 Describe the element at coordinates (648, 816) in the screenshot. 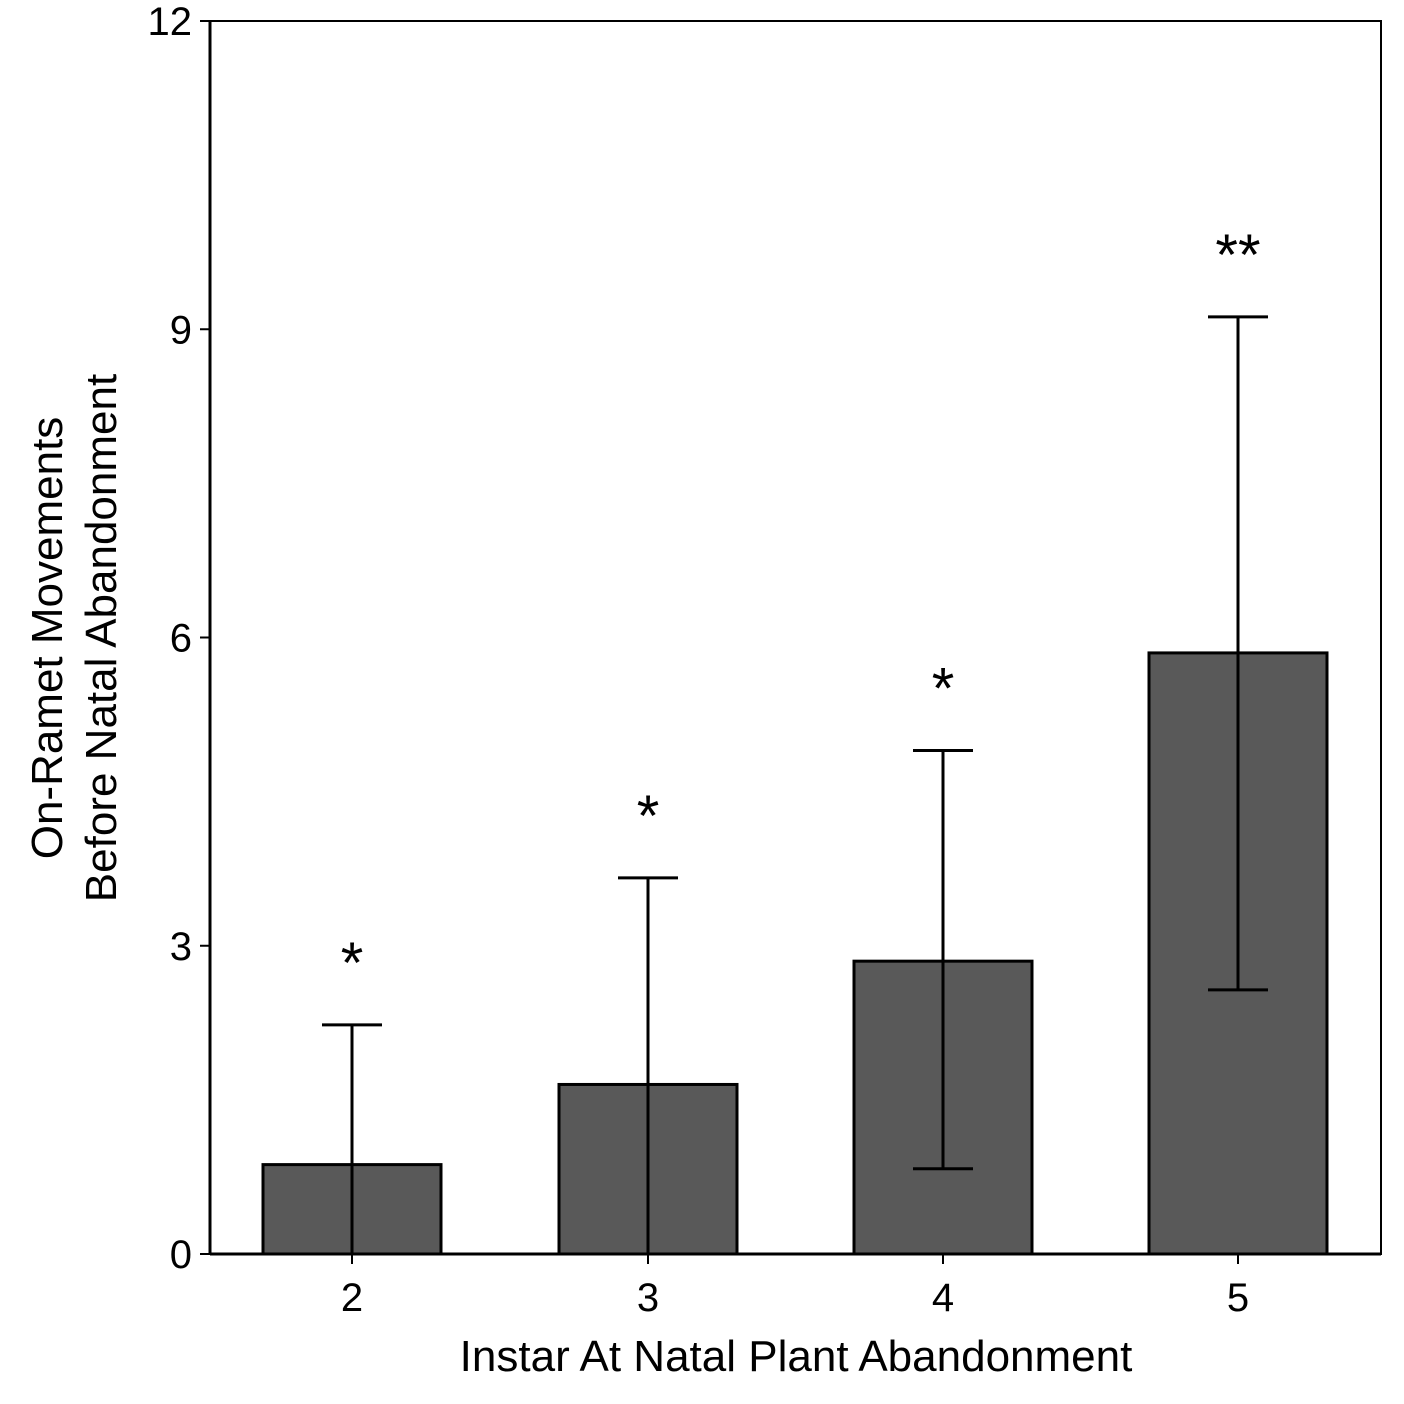

I see `significance-marker-3: *` at that location.